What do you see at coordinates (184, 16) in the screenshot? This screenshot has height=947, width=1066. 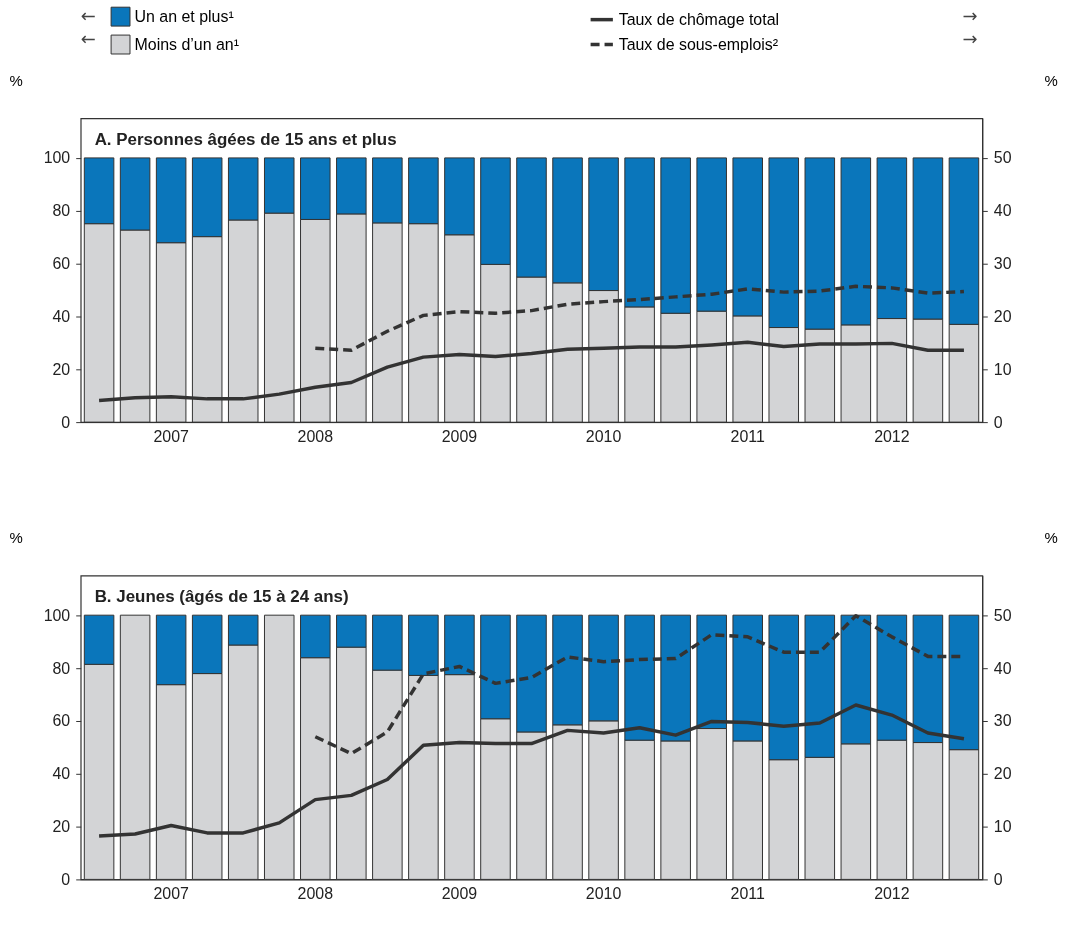 I see `legend-label: Un an et plus¹` at bounding box center [184, 16].